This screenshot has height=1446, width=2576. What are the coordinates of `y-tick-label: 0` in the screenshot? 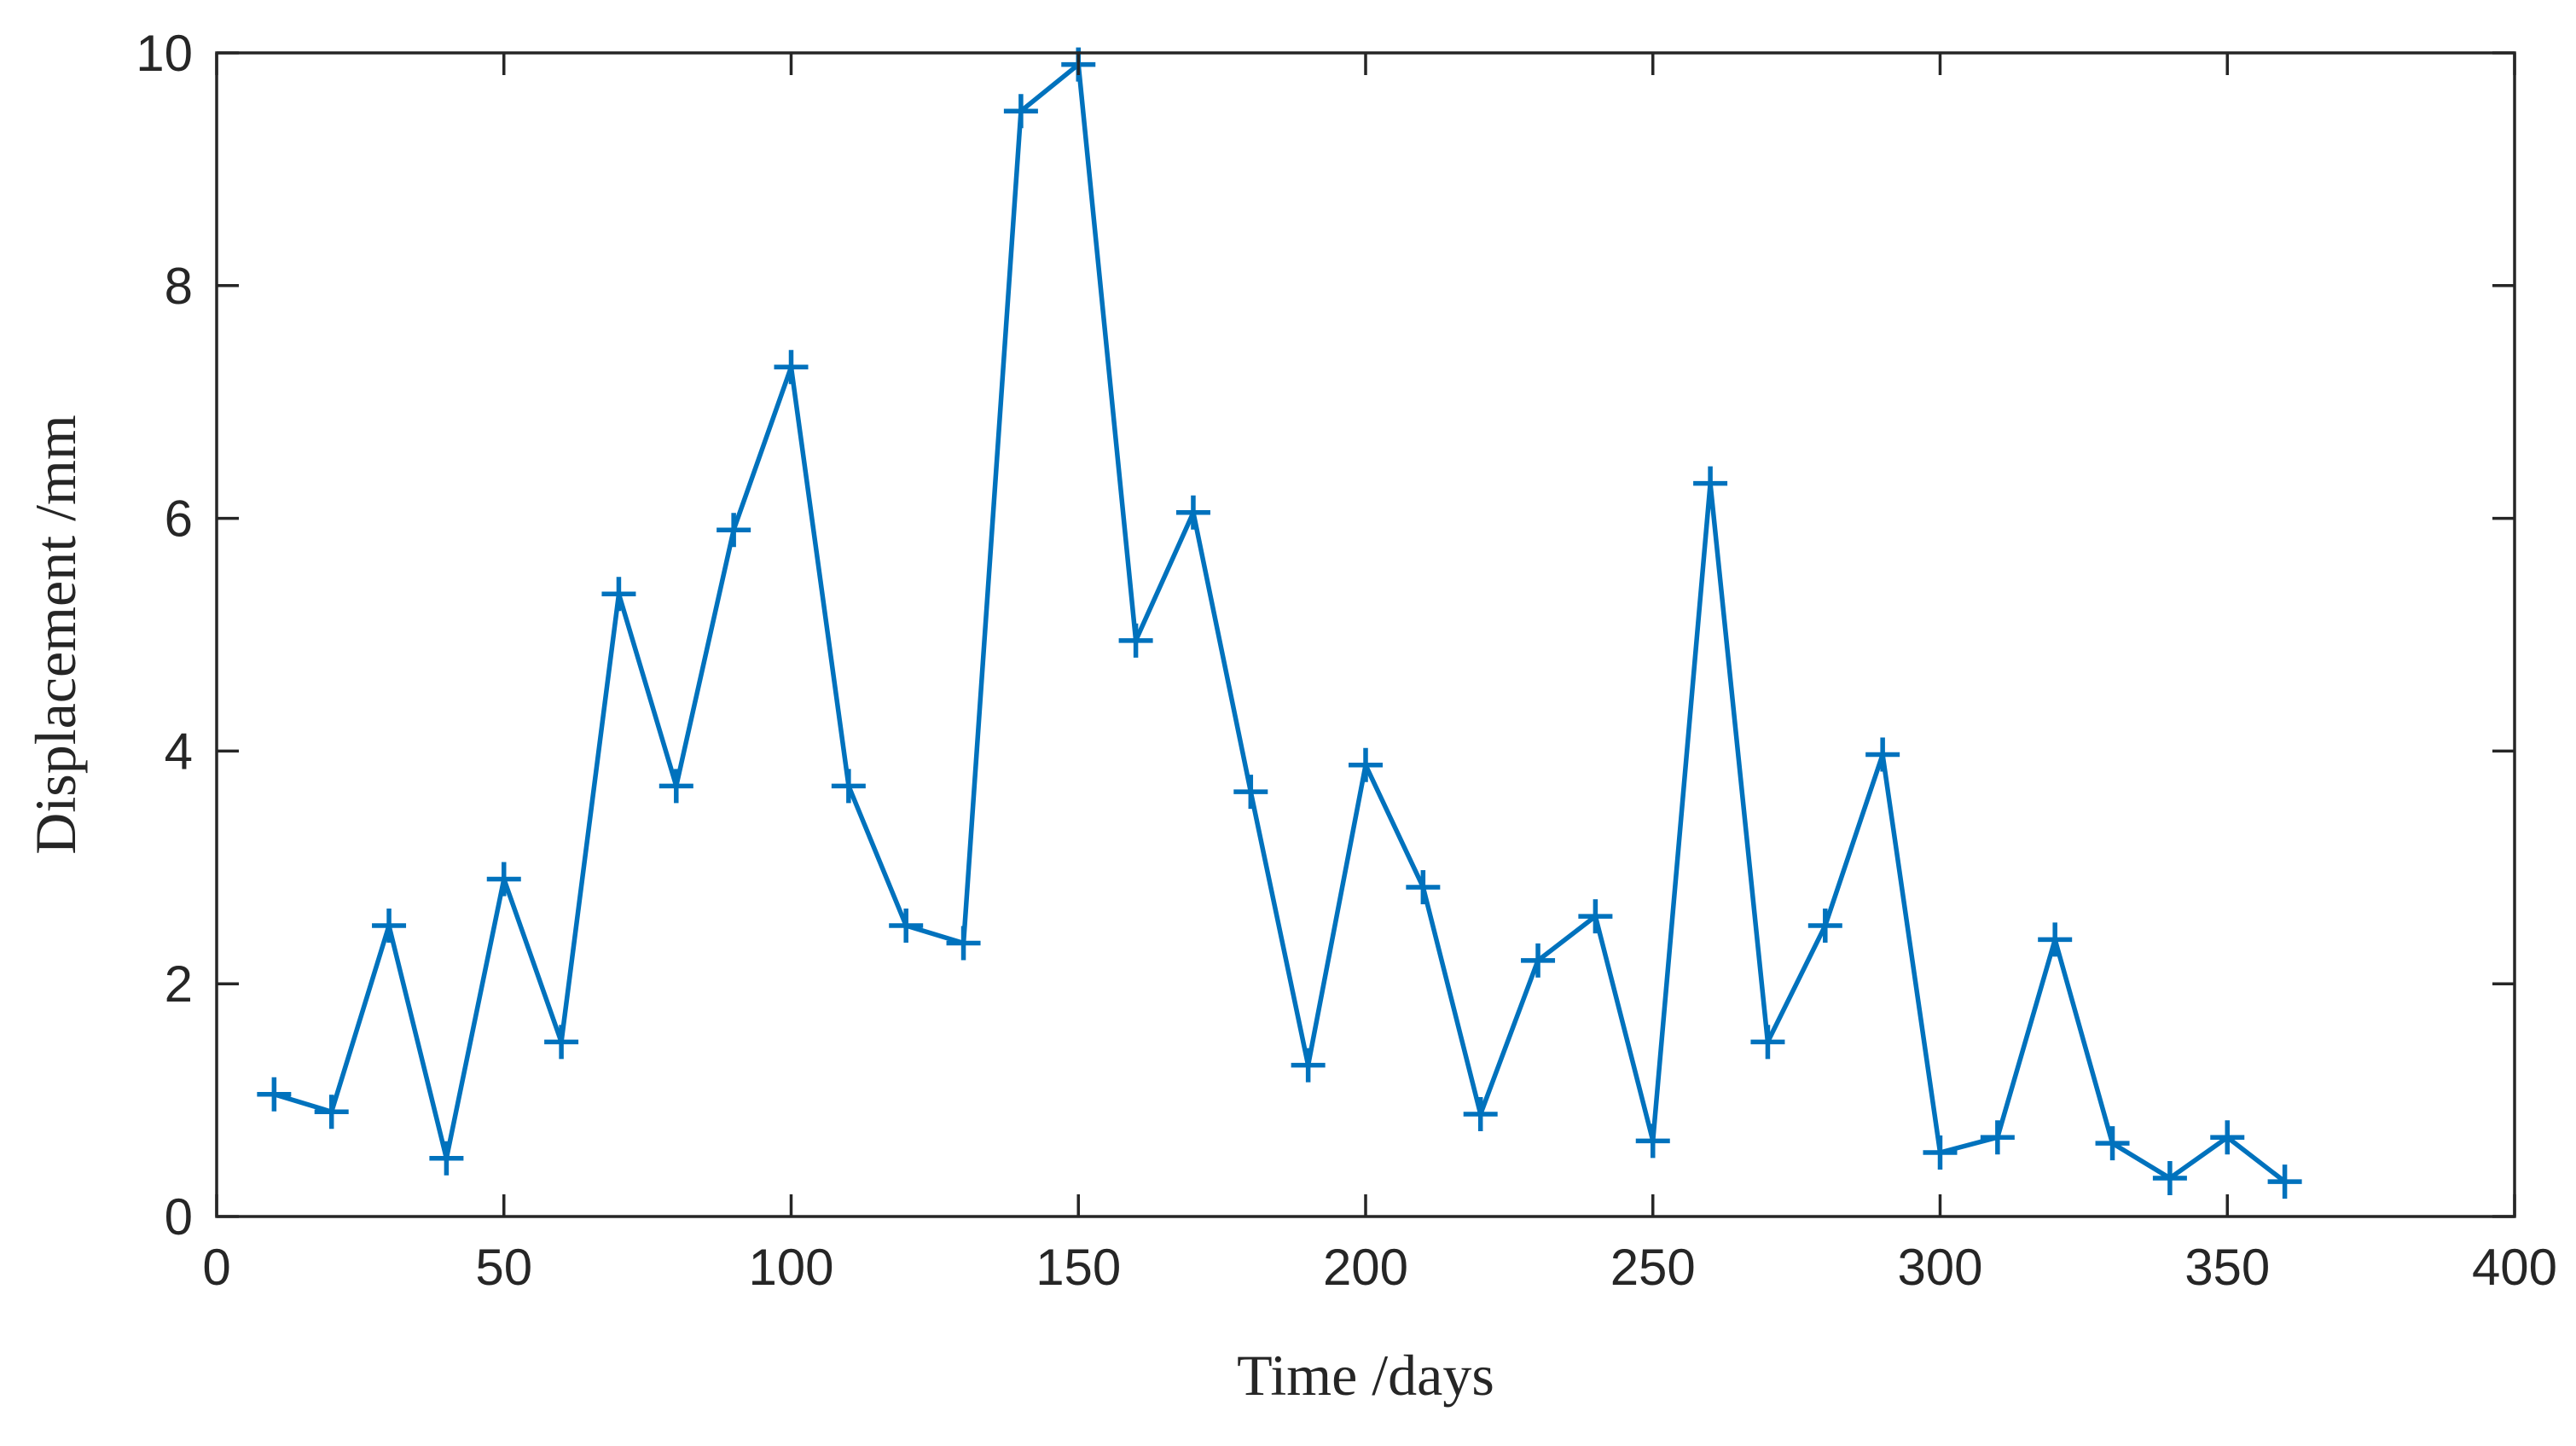 It's located at (179, 1217).